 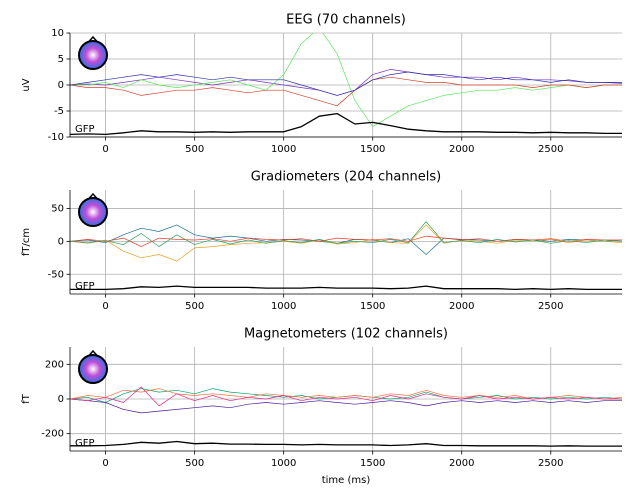 I want to click on y-tick-label: 50, so click(x=57, y=208).